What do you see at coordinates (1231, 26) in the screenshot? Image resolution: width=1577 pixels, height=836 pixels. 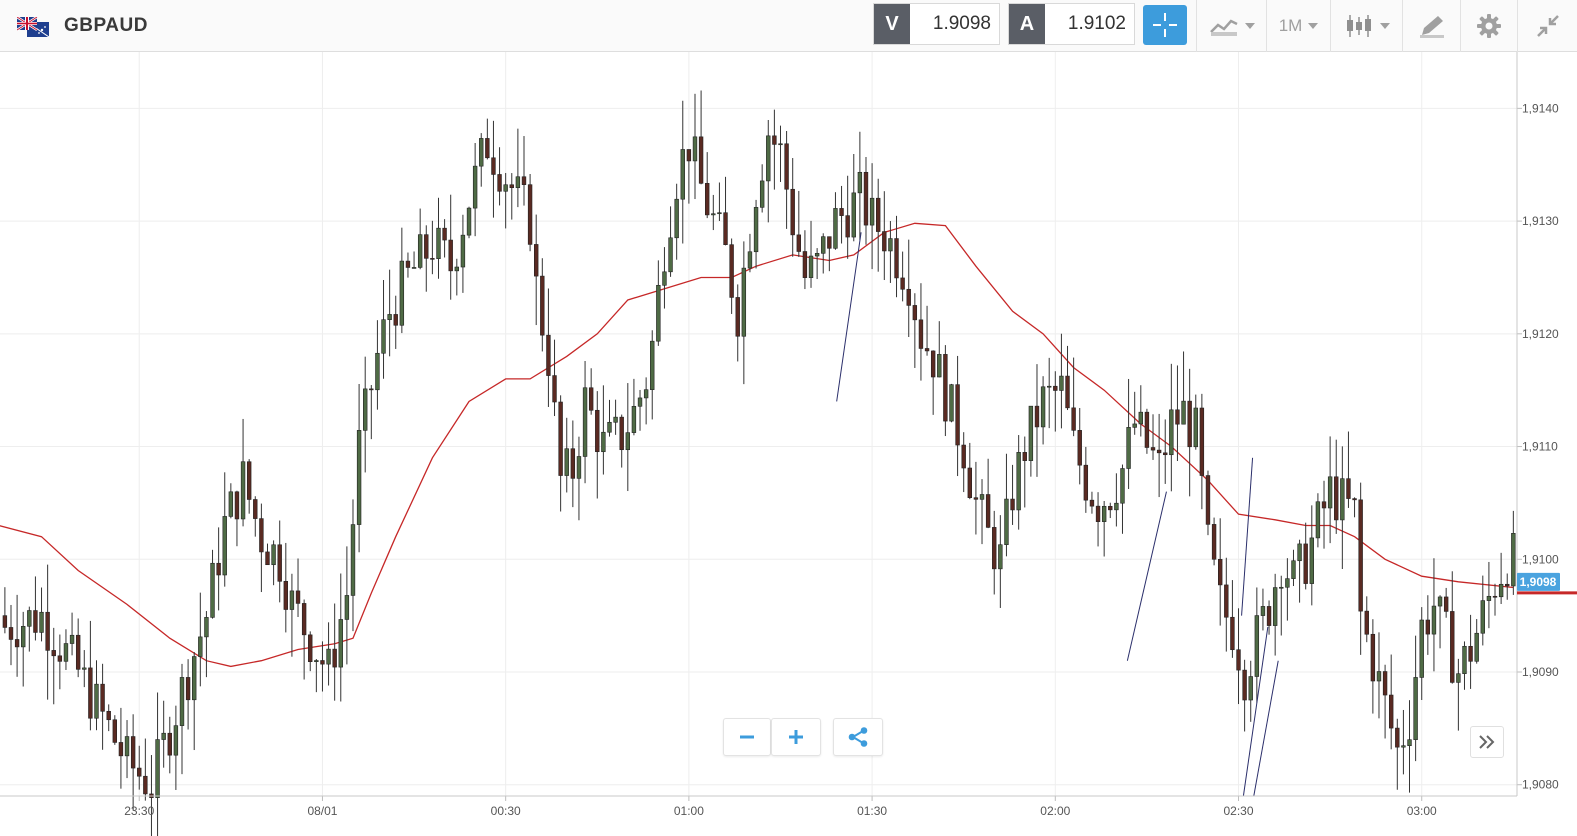 I see `indicators-dropdown` at bounding box center [1231, 26].